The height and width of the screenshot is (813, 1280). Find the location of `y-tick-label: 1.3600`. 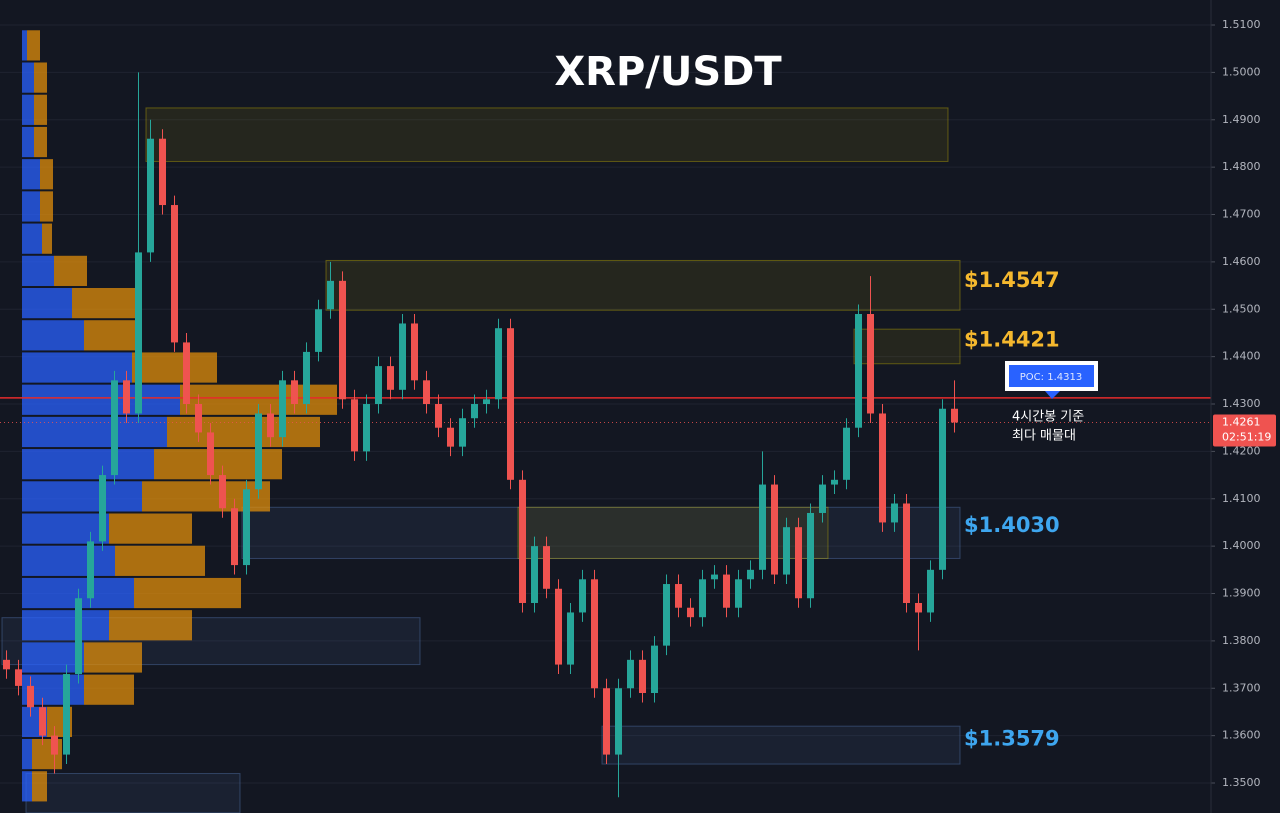

y-tick-label: 1.3600 is located at coordinates (1241, 735).